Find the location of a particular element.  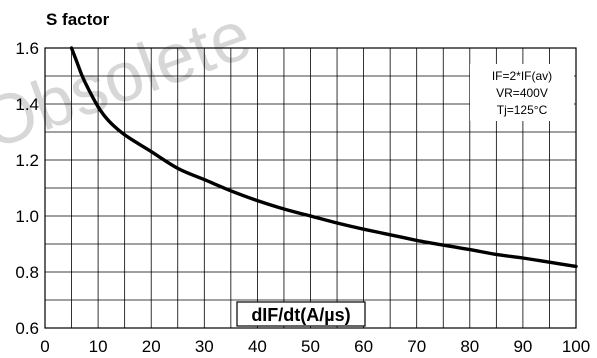

conditions-box is located at coordinates (522, 92).